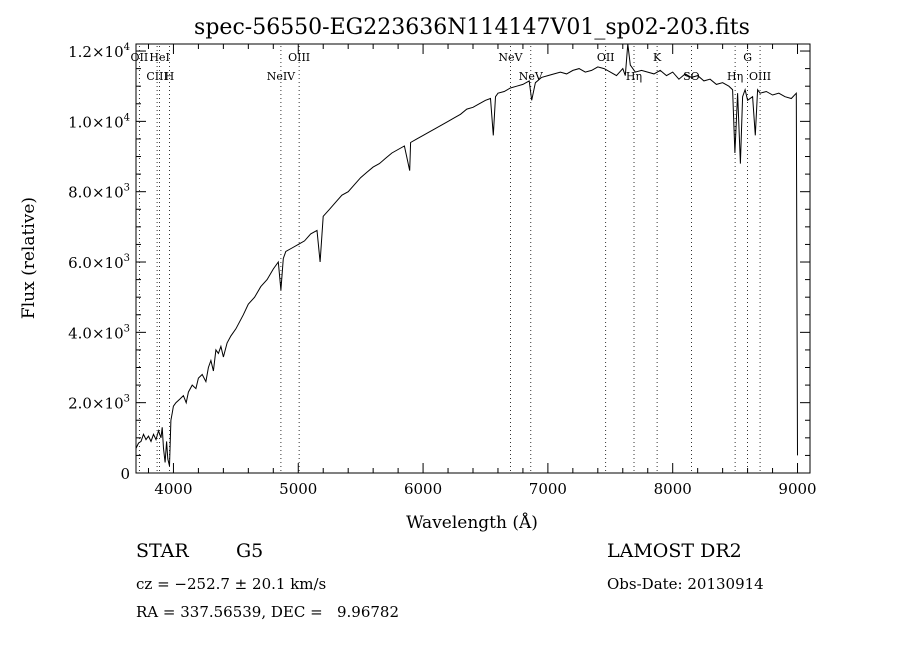  What do you see at coordinates (99, 403) in the screenshot?
I see `y-tick-label: 2.0×103` at bounding box center [99, 403].